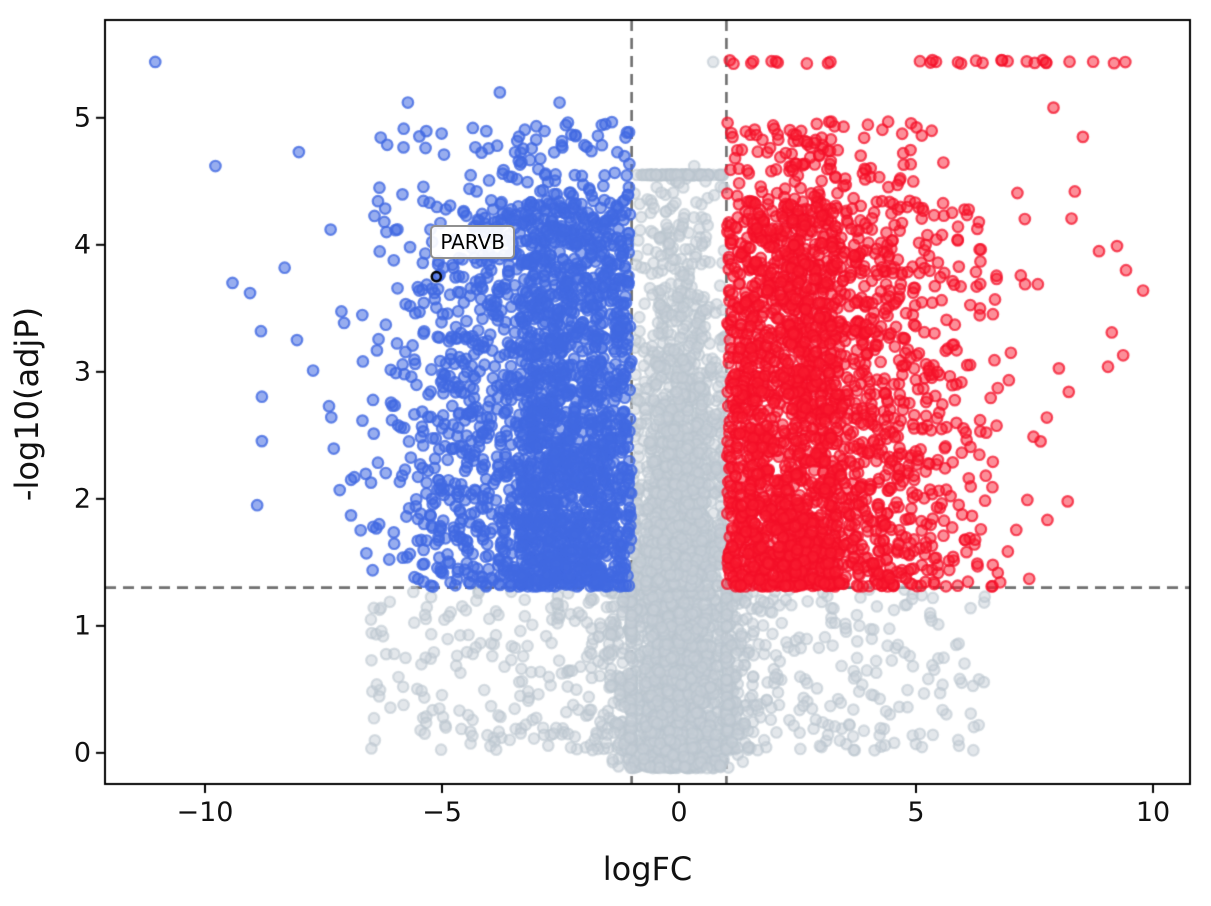 The width and height of the screenshot is (1211, 906). I want to click on x-axis-label: logFC, so click(647, 869).